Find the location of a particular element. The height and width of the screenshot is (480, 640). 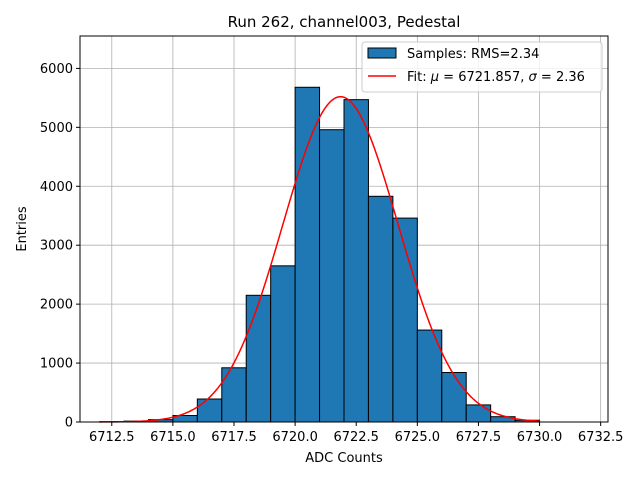

x-tick-label: 6720.0 is located at coordinates (295, 437).